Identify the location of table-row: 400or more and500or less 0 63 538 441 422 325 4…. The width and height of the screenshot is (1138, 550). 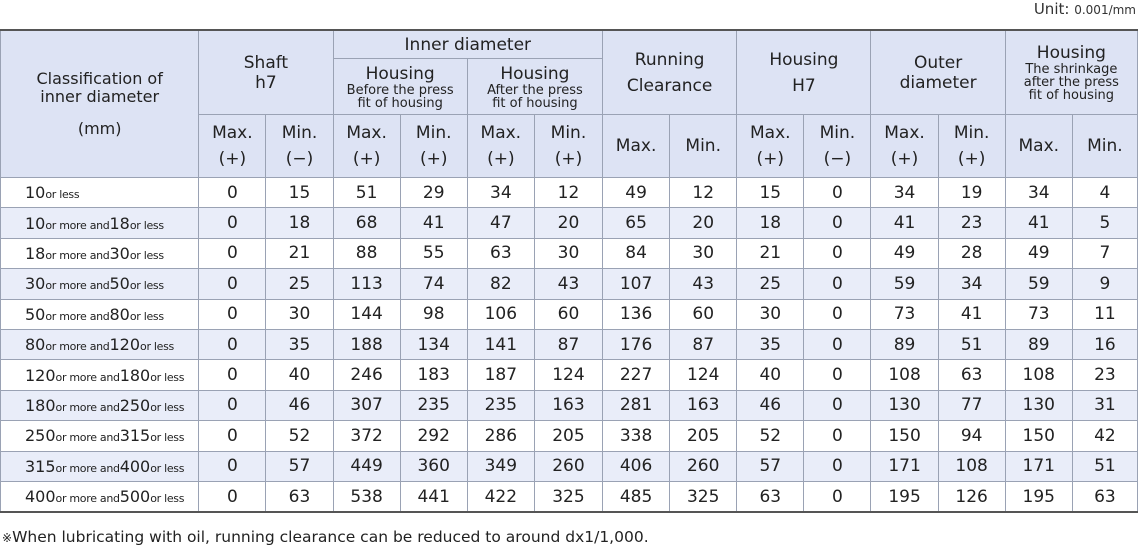
(569, 496).